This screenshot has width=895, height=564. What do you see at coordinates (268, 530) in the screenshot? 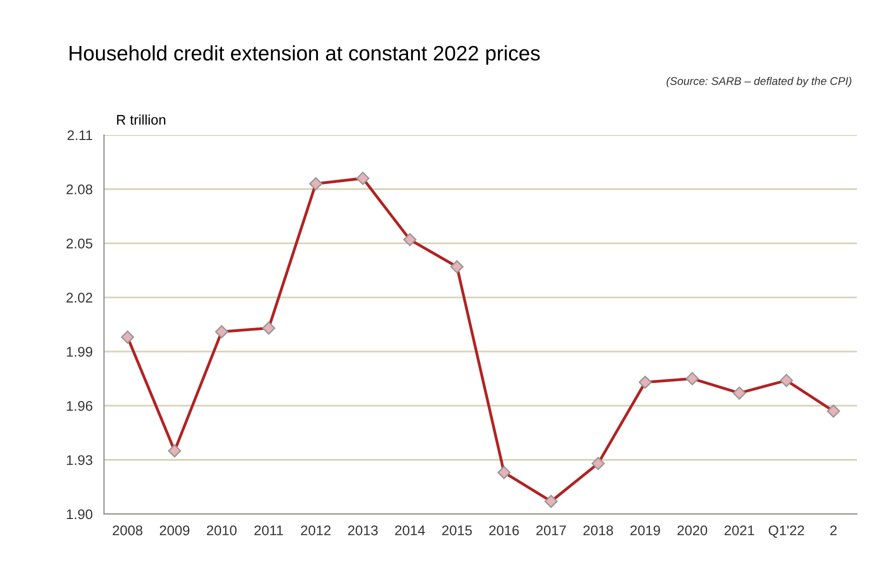
I see `x-tick-label: 2011` at bounding box center [268, 530].